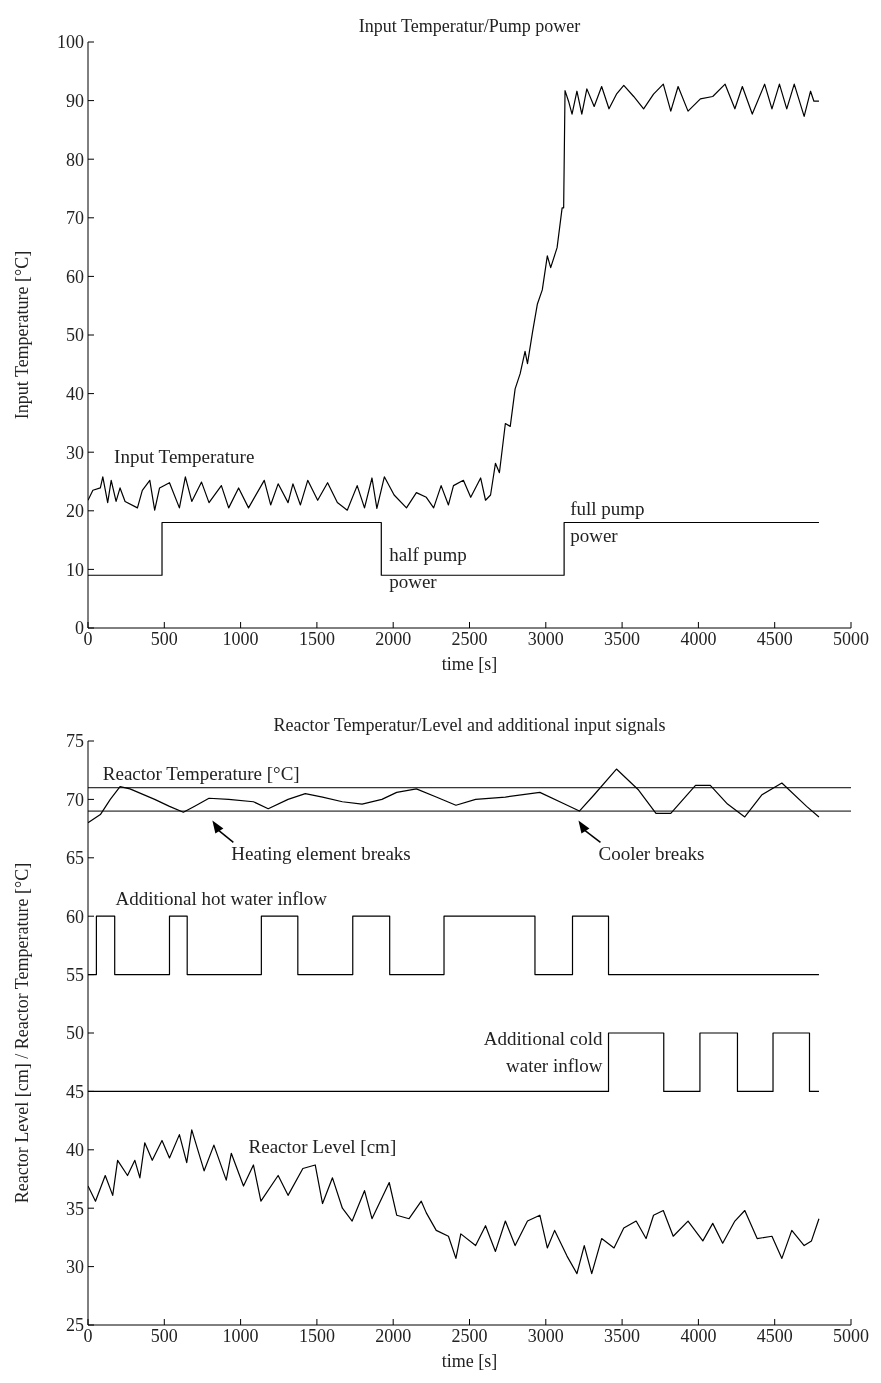 The height and width of the screenshot is (1383, 881). I want to click on y-tick-label: 45, so click(75, 1091).